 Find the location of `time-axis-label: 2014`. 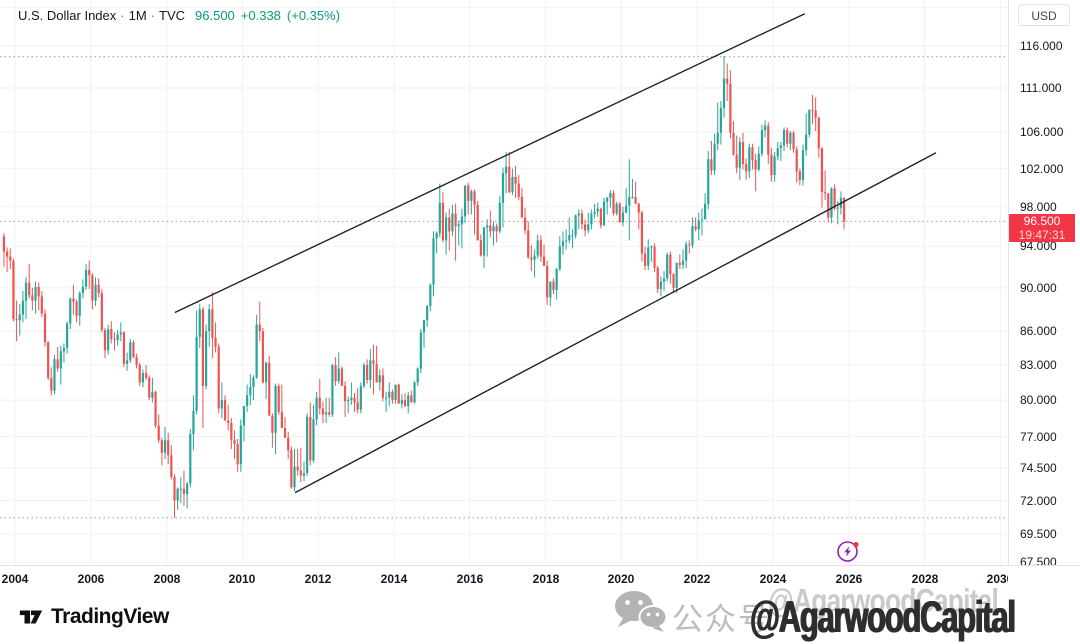

time-axis-label: 2014 is located at coordinates (394, 579).